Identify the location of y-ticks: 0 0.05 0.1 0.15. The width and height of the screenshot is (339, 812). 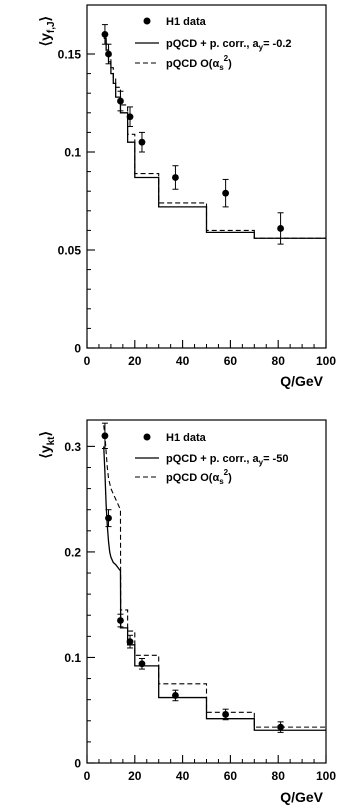
(76, 202).